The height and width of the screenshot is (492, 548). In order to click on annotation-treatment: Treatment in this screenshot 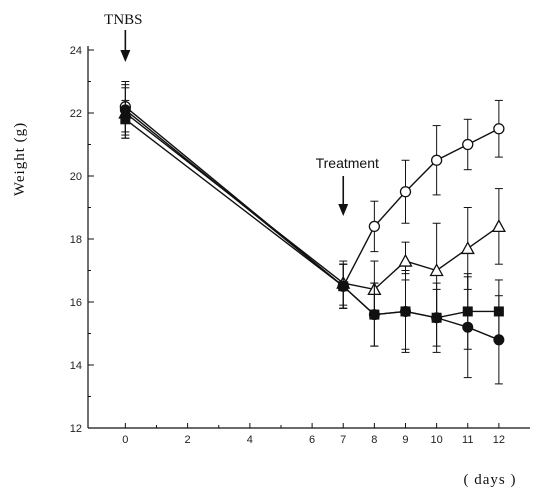, I will do `click(347, 163)`.